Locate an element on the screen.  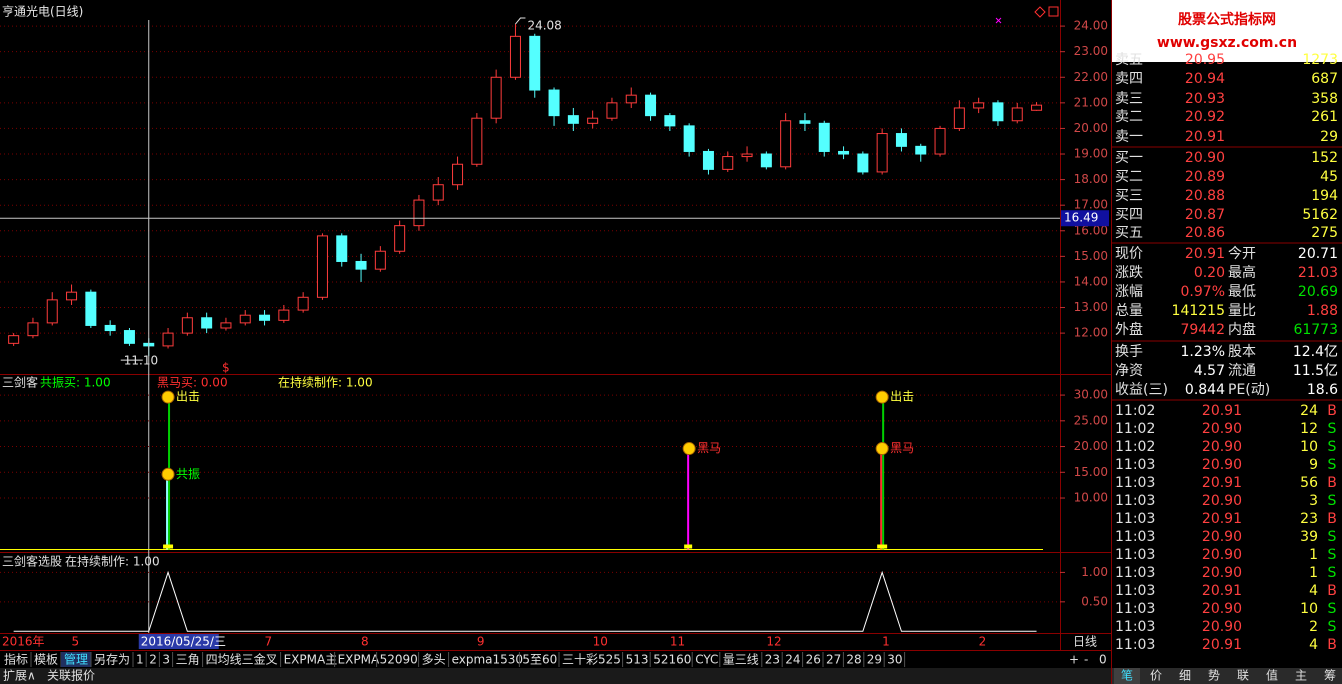
book-volume: 29 is located at coordinates (1329, 137).